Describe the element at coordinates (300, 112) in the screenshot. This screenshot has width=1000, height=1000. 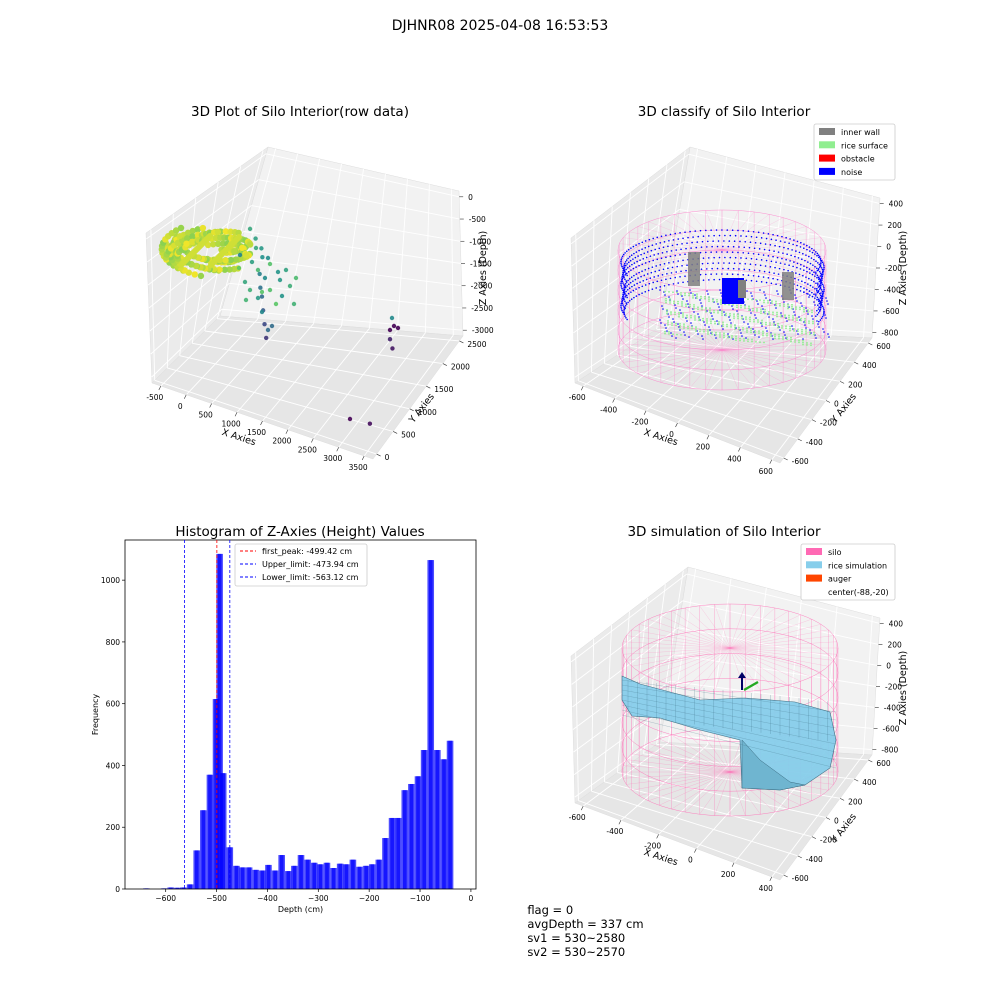
I see `subplot-title: 3D Plot of Silo Interior(row data)` at that location.